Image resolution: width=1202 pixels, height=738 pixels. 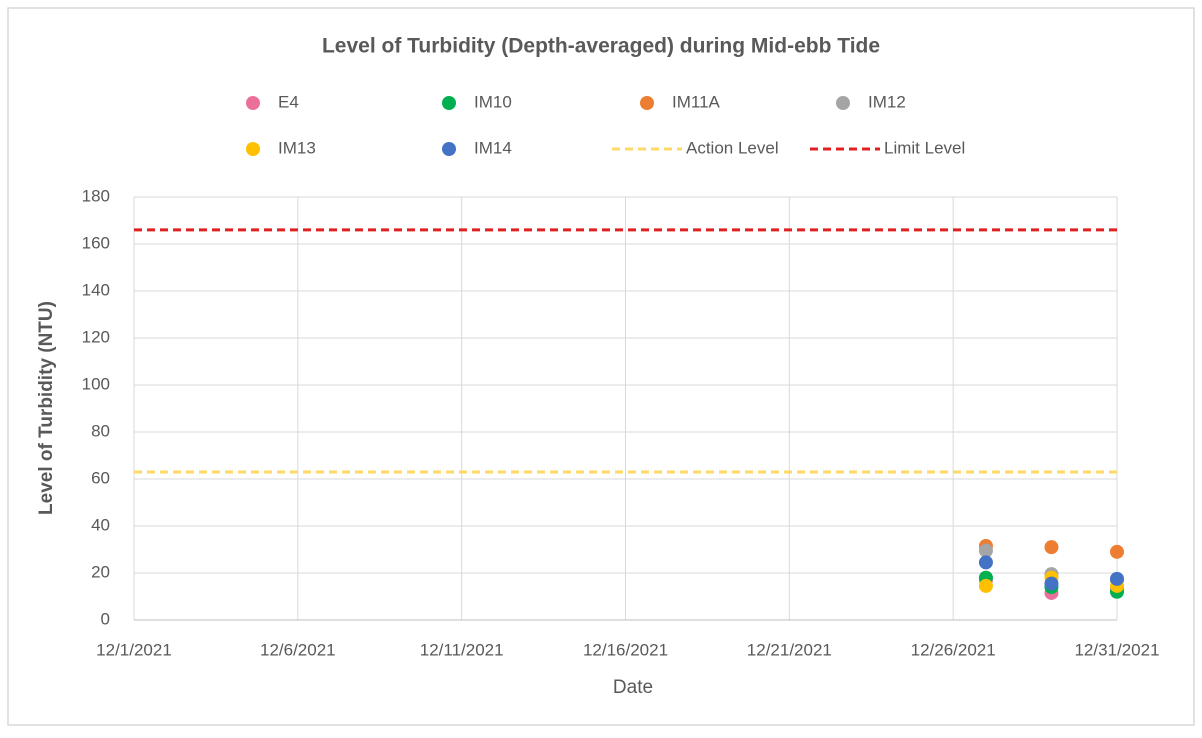 What do you see at coordinates (1116, 649) in the screenshot?
I see `x-tick-label: 12/31/2021` at bounding box center [1116, 649].